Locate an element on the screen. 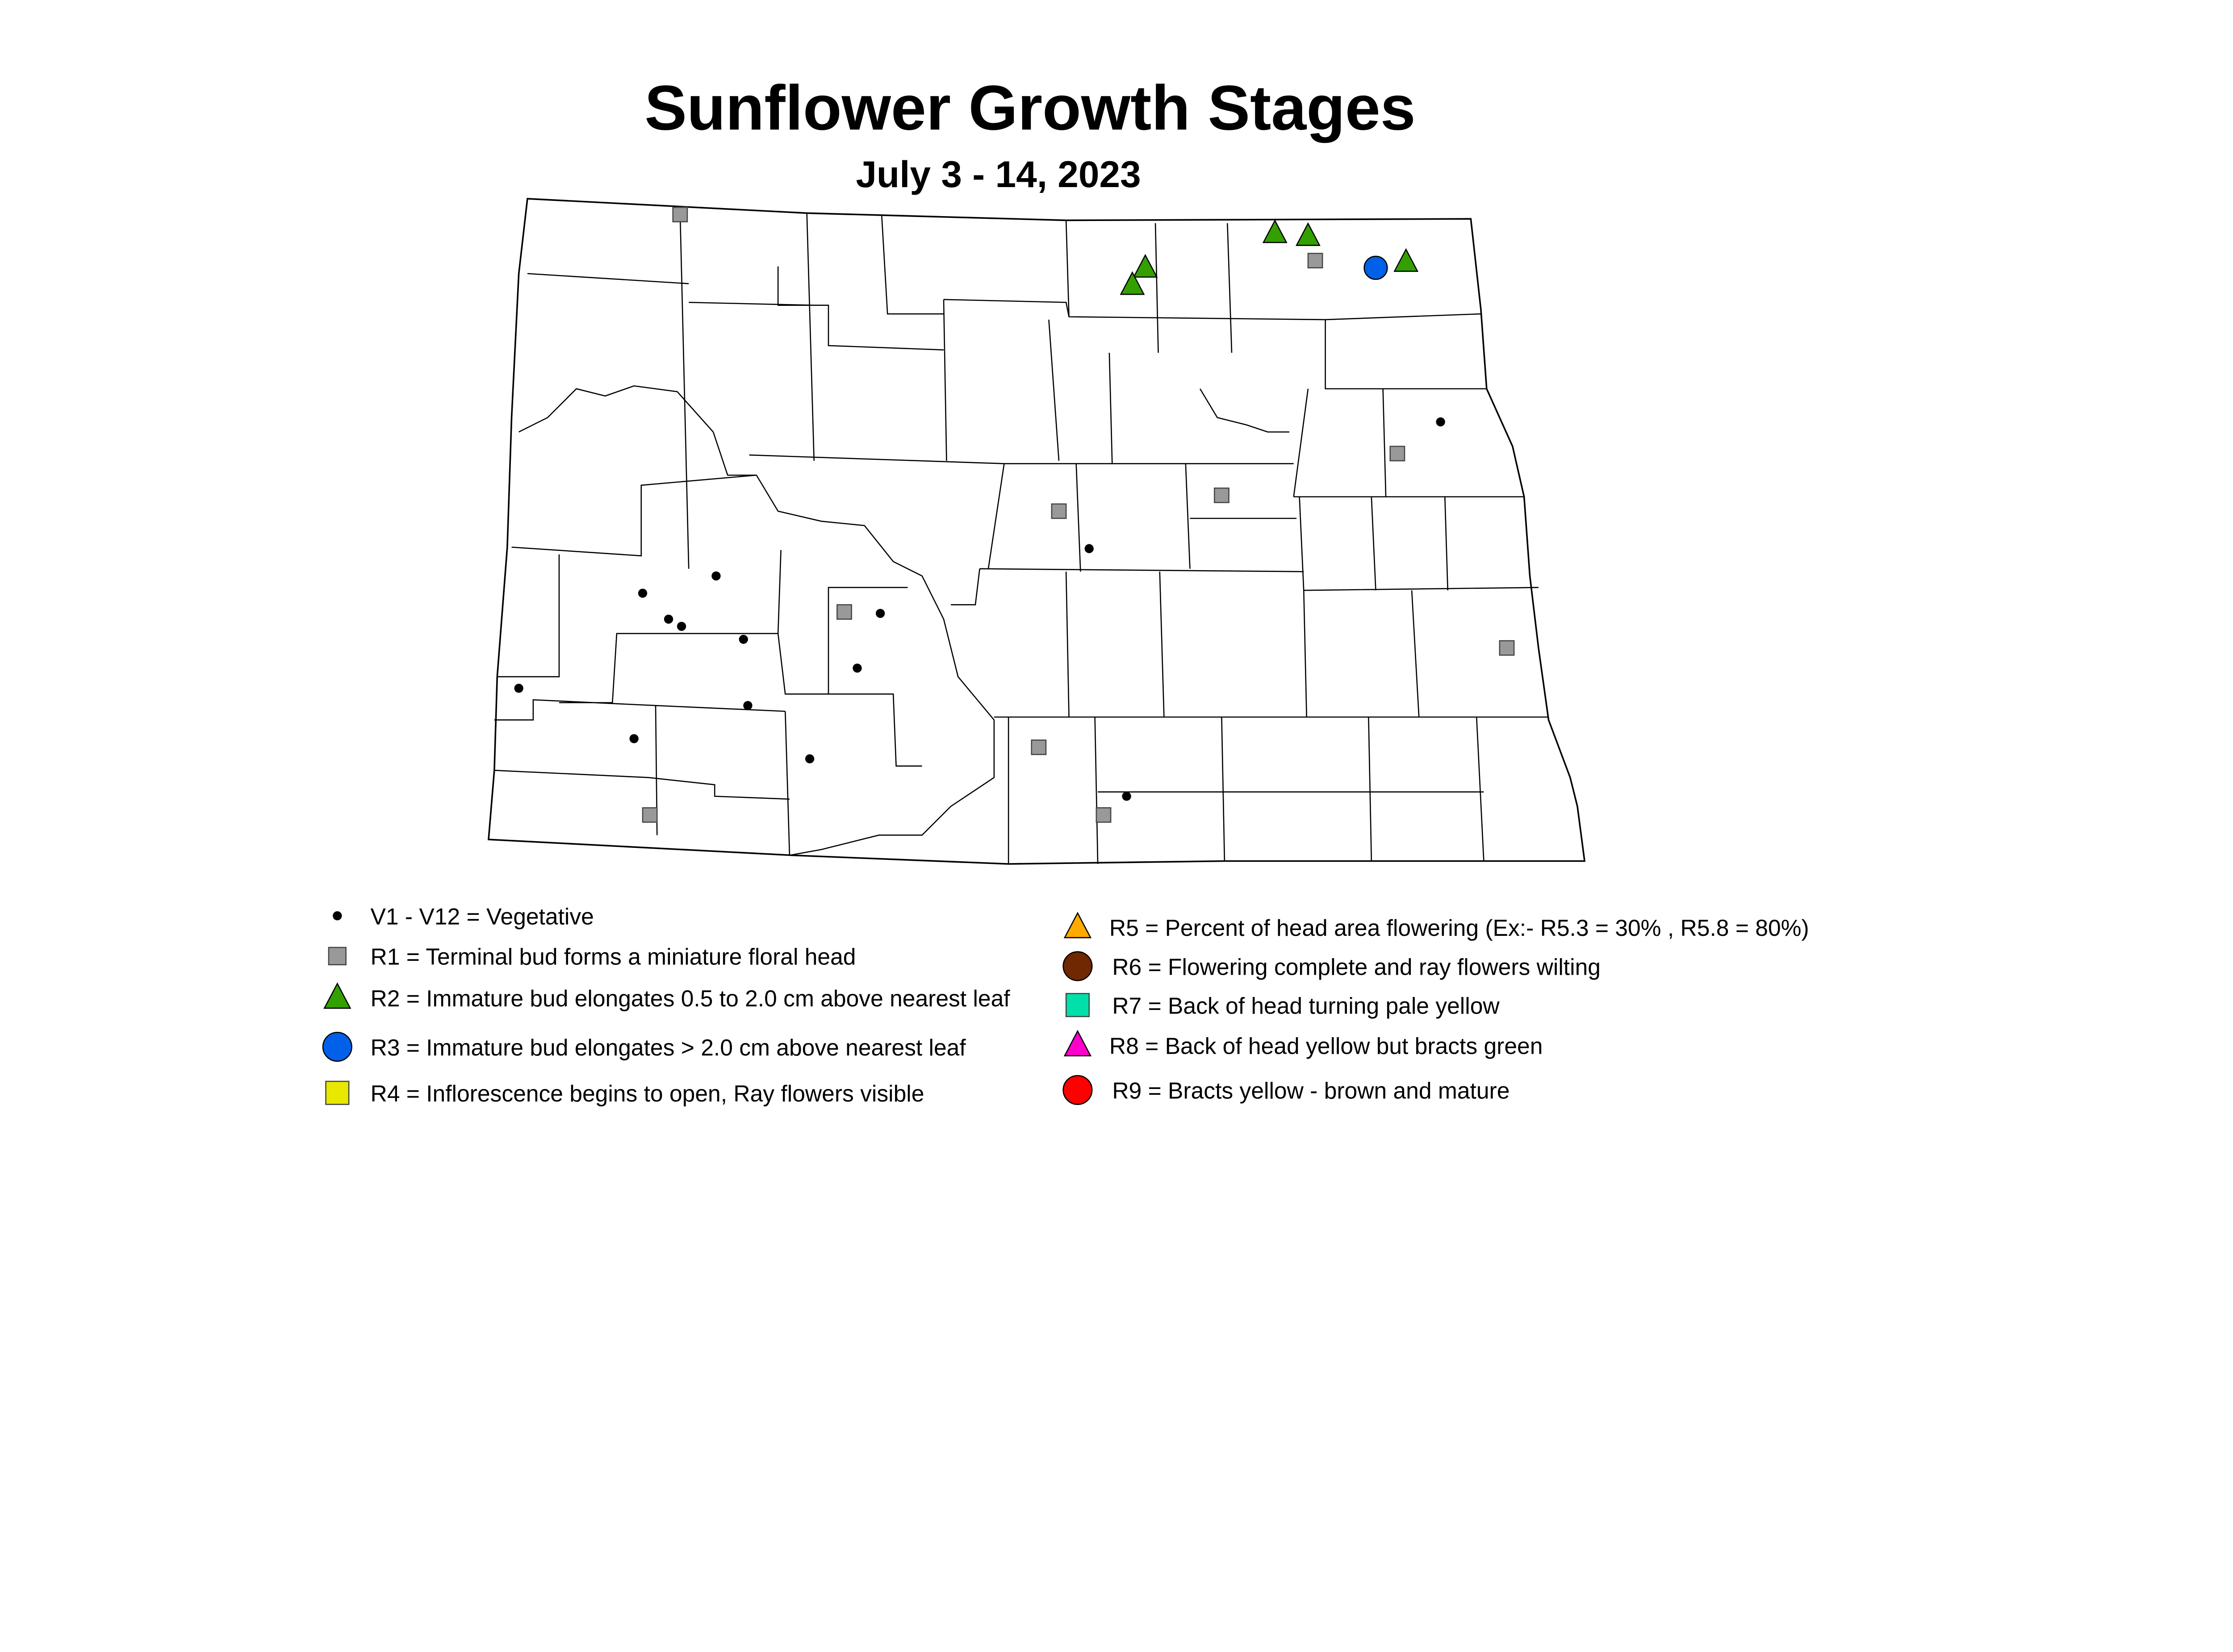 This screenshot has height=1652, width=2233. legend-symbol-dot-icon is located at coordinates (337, 916).